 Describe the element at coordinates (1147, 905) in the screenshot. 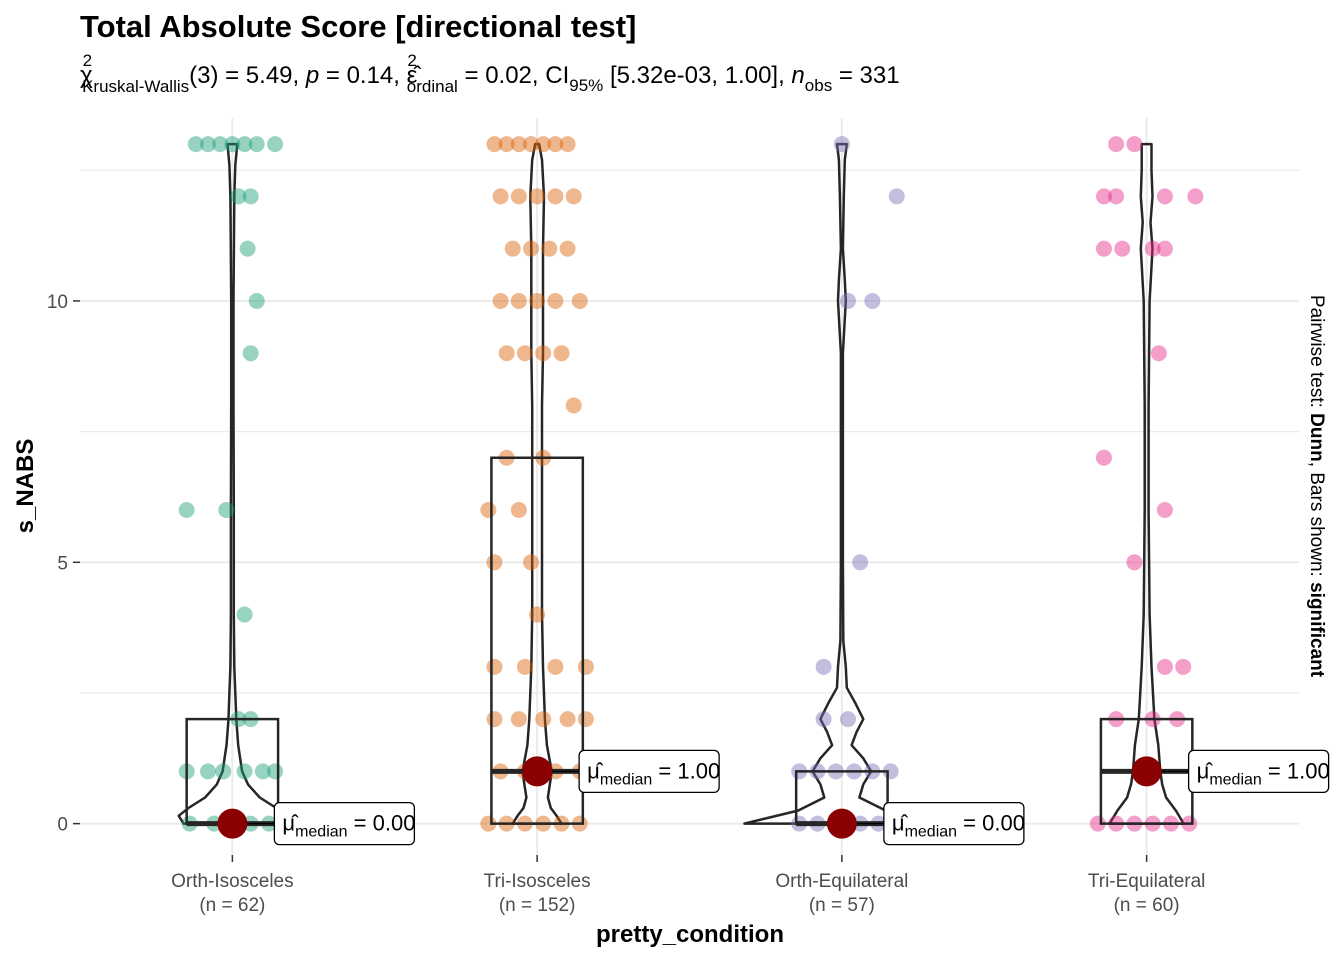

I see `x-tick-n-label: (n = 60)` at that location.